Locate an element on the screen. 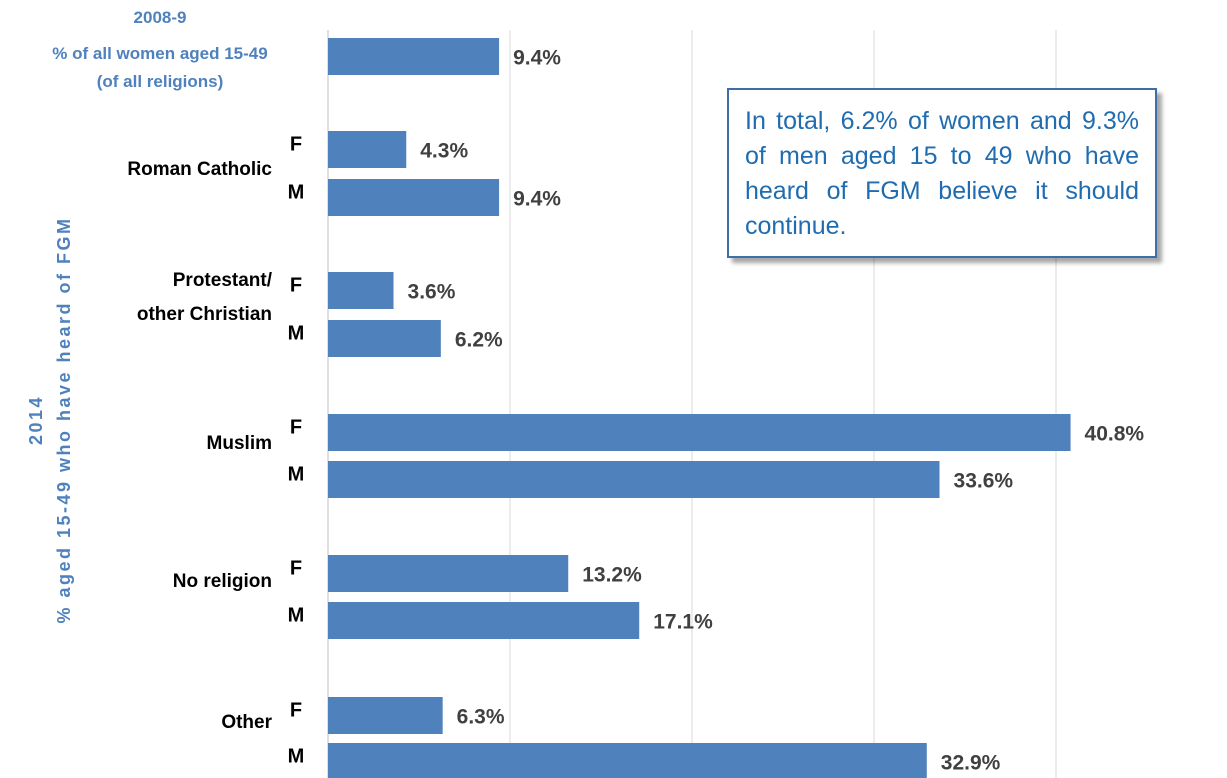 The image size is (1227, 778). data-label: 32.9% is located at coordinates (971, 763).